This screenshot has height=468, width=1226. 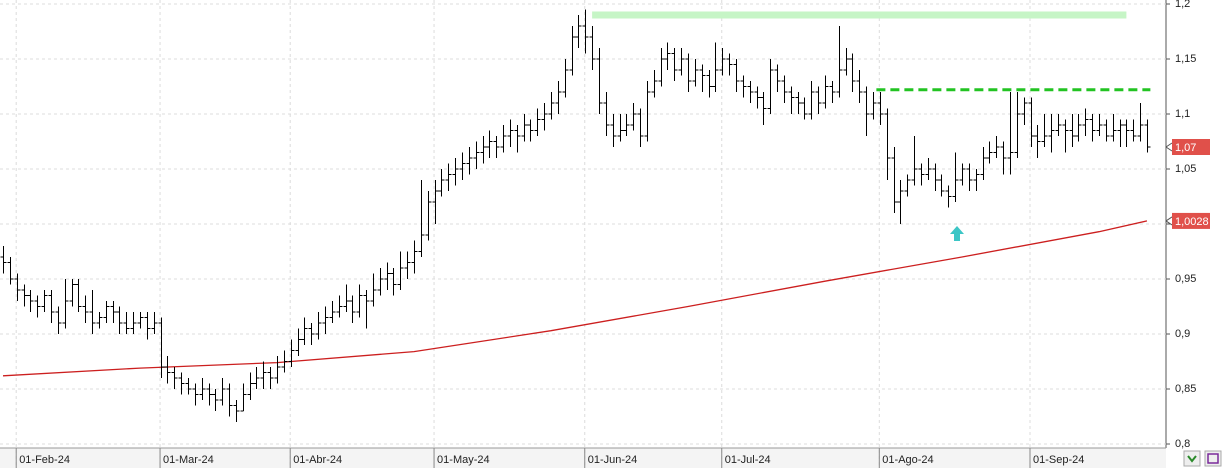 What do you see at coordinates (1182, 114) in the screenshot?
I see `y-tick-label: 1,1` at bounding box center [1182, 114].